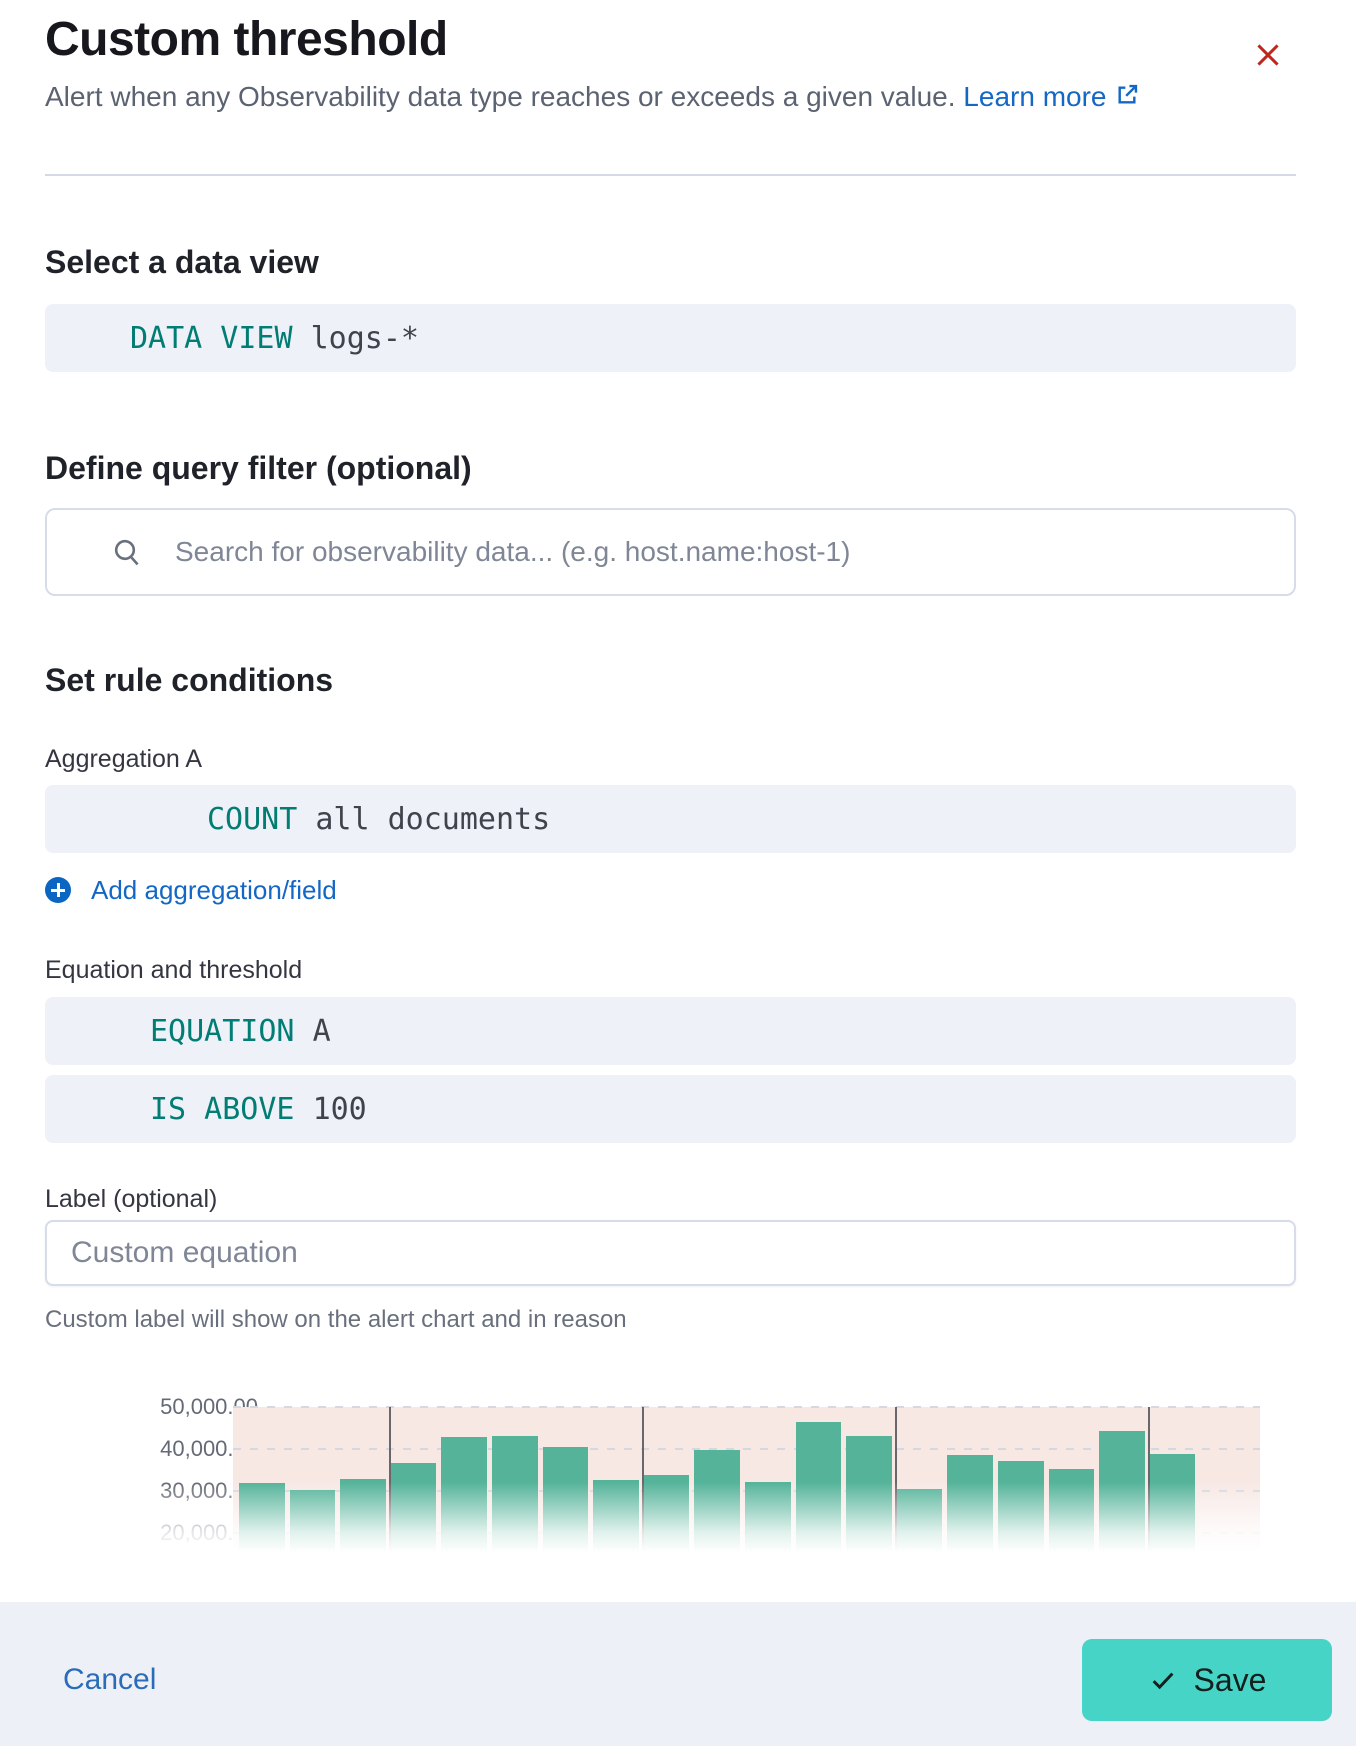 The width and height of the screenshot is (1356, 1746). Describe the element at coordinates (174, 970) in the screenshot. I see `equation-threshold-label: Equation and threshold` at that location.